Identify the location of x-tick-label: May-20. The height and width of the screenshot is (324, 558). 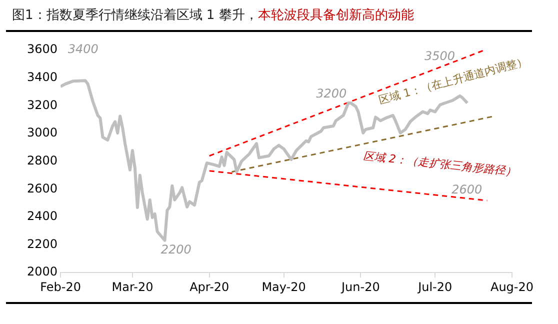
(284, 287).